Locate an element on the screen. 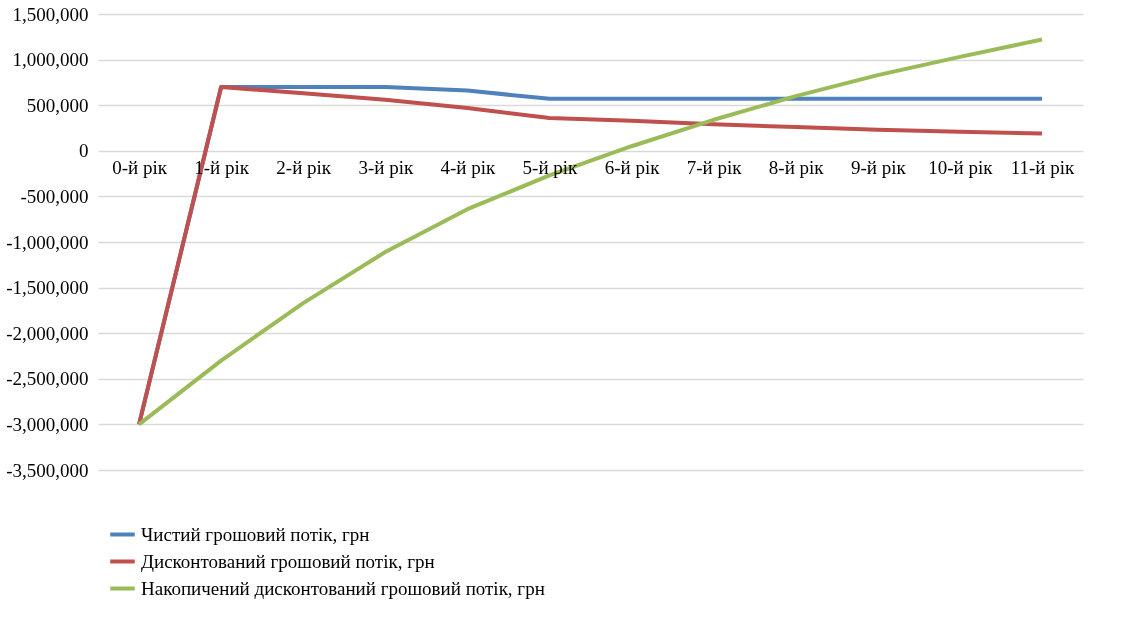 This screenshot has width=1125, height=633. y-tick-label: -2,000,000 is located at coordinates (47, 333).